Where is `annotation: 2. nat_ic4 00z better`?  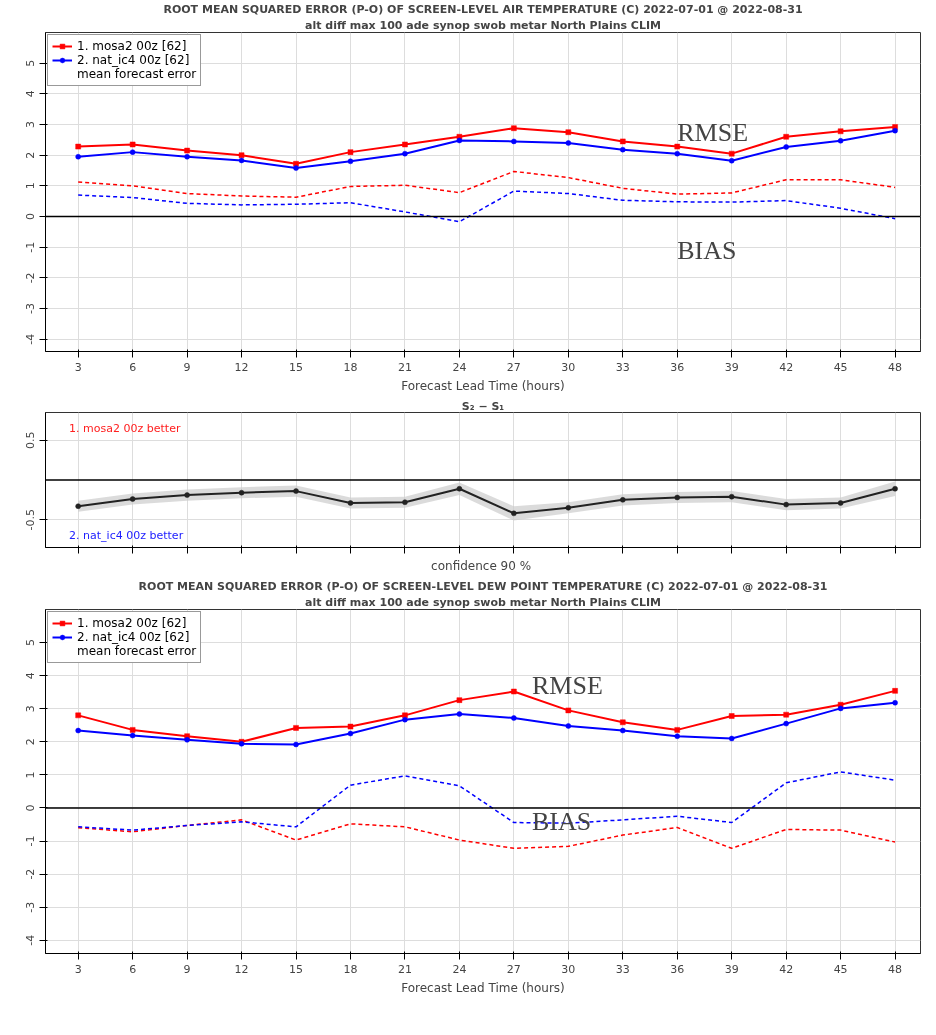 annotation: 2. nat_ic4 00z better is located at coordinates (126, 536).